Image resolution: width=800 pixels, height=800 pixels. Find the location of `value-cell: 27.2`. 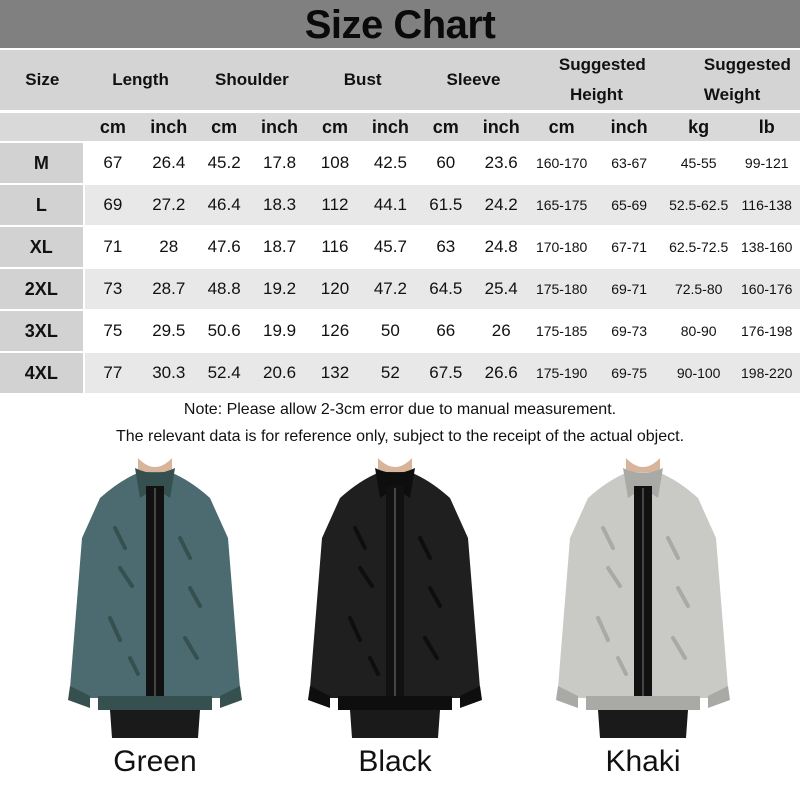

value-cell: 27.2 is located at coordinates (169, 204).